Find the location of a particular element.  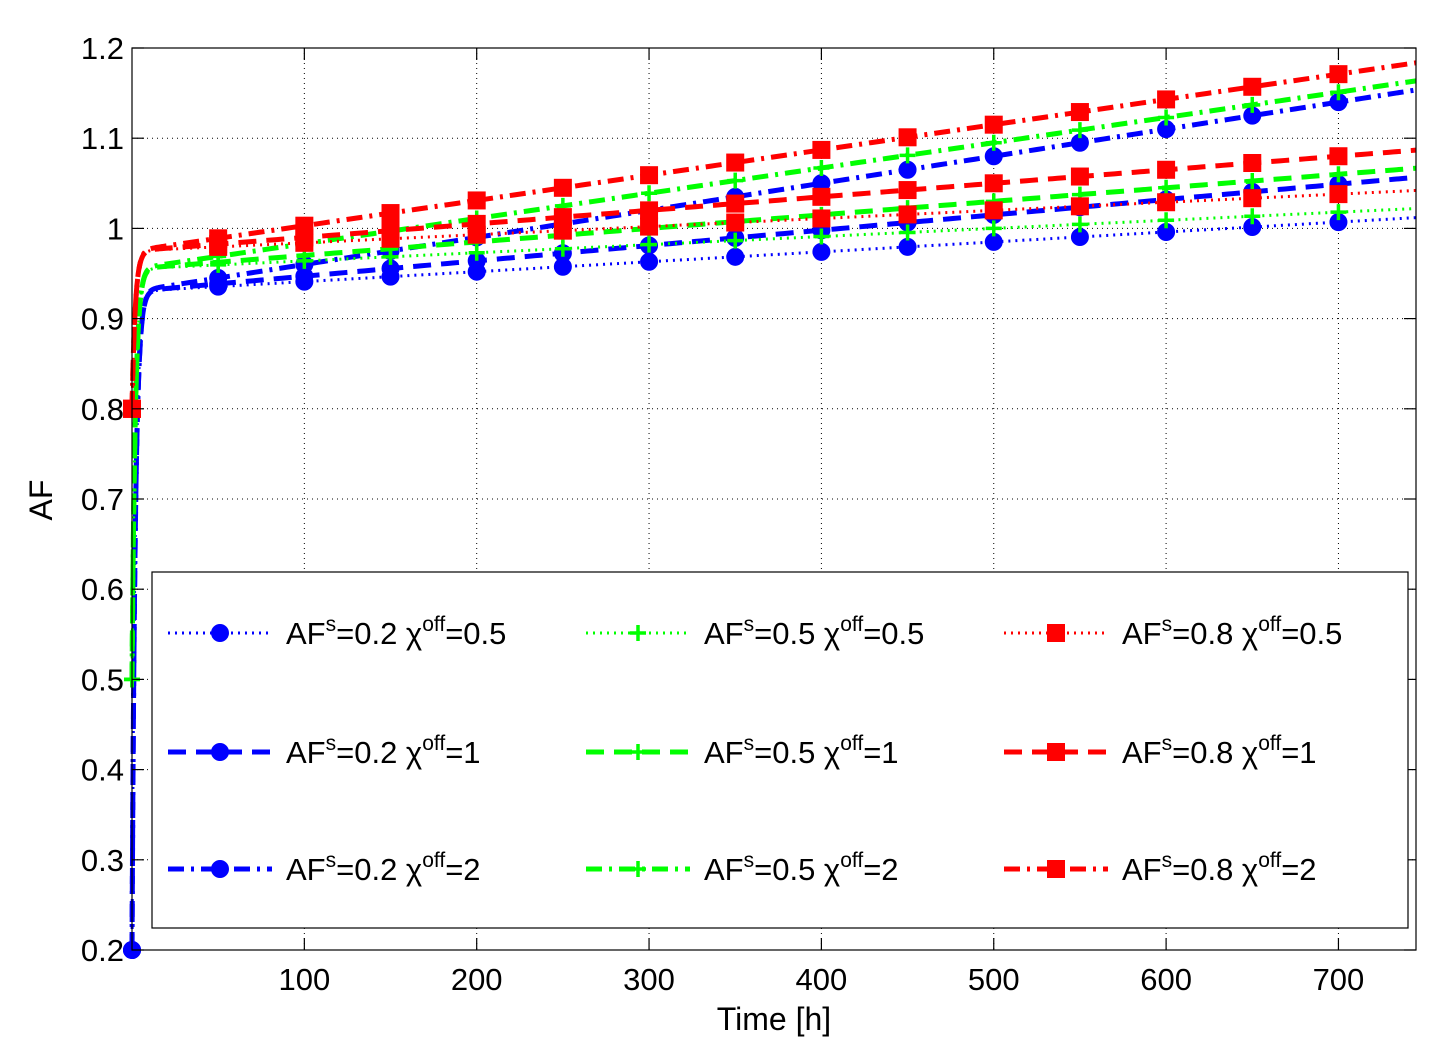

y-tick-label: 0.3 is located at coordinates (102, 860).